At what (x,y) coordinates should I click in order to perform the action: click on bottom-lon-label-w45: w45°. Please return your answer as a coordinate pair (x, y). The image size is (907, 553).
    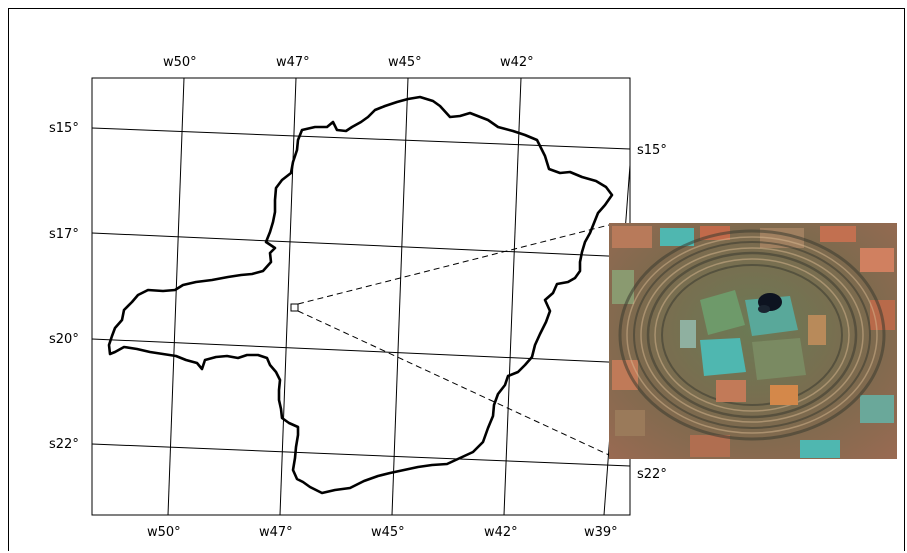
    Looking at the image, I should click on (388, 532).